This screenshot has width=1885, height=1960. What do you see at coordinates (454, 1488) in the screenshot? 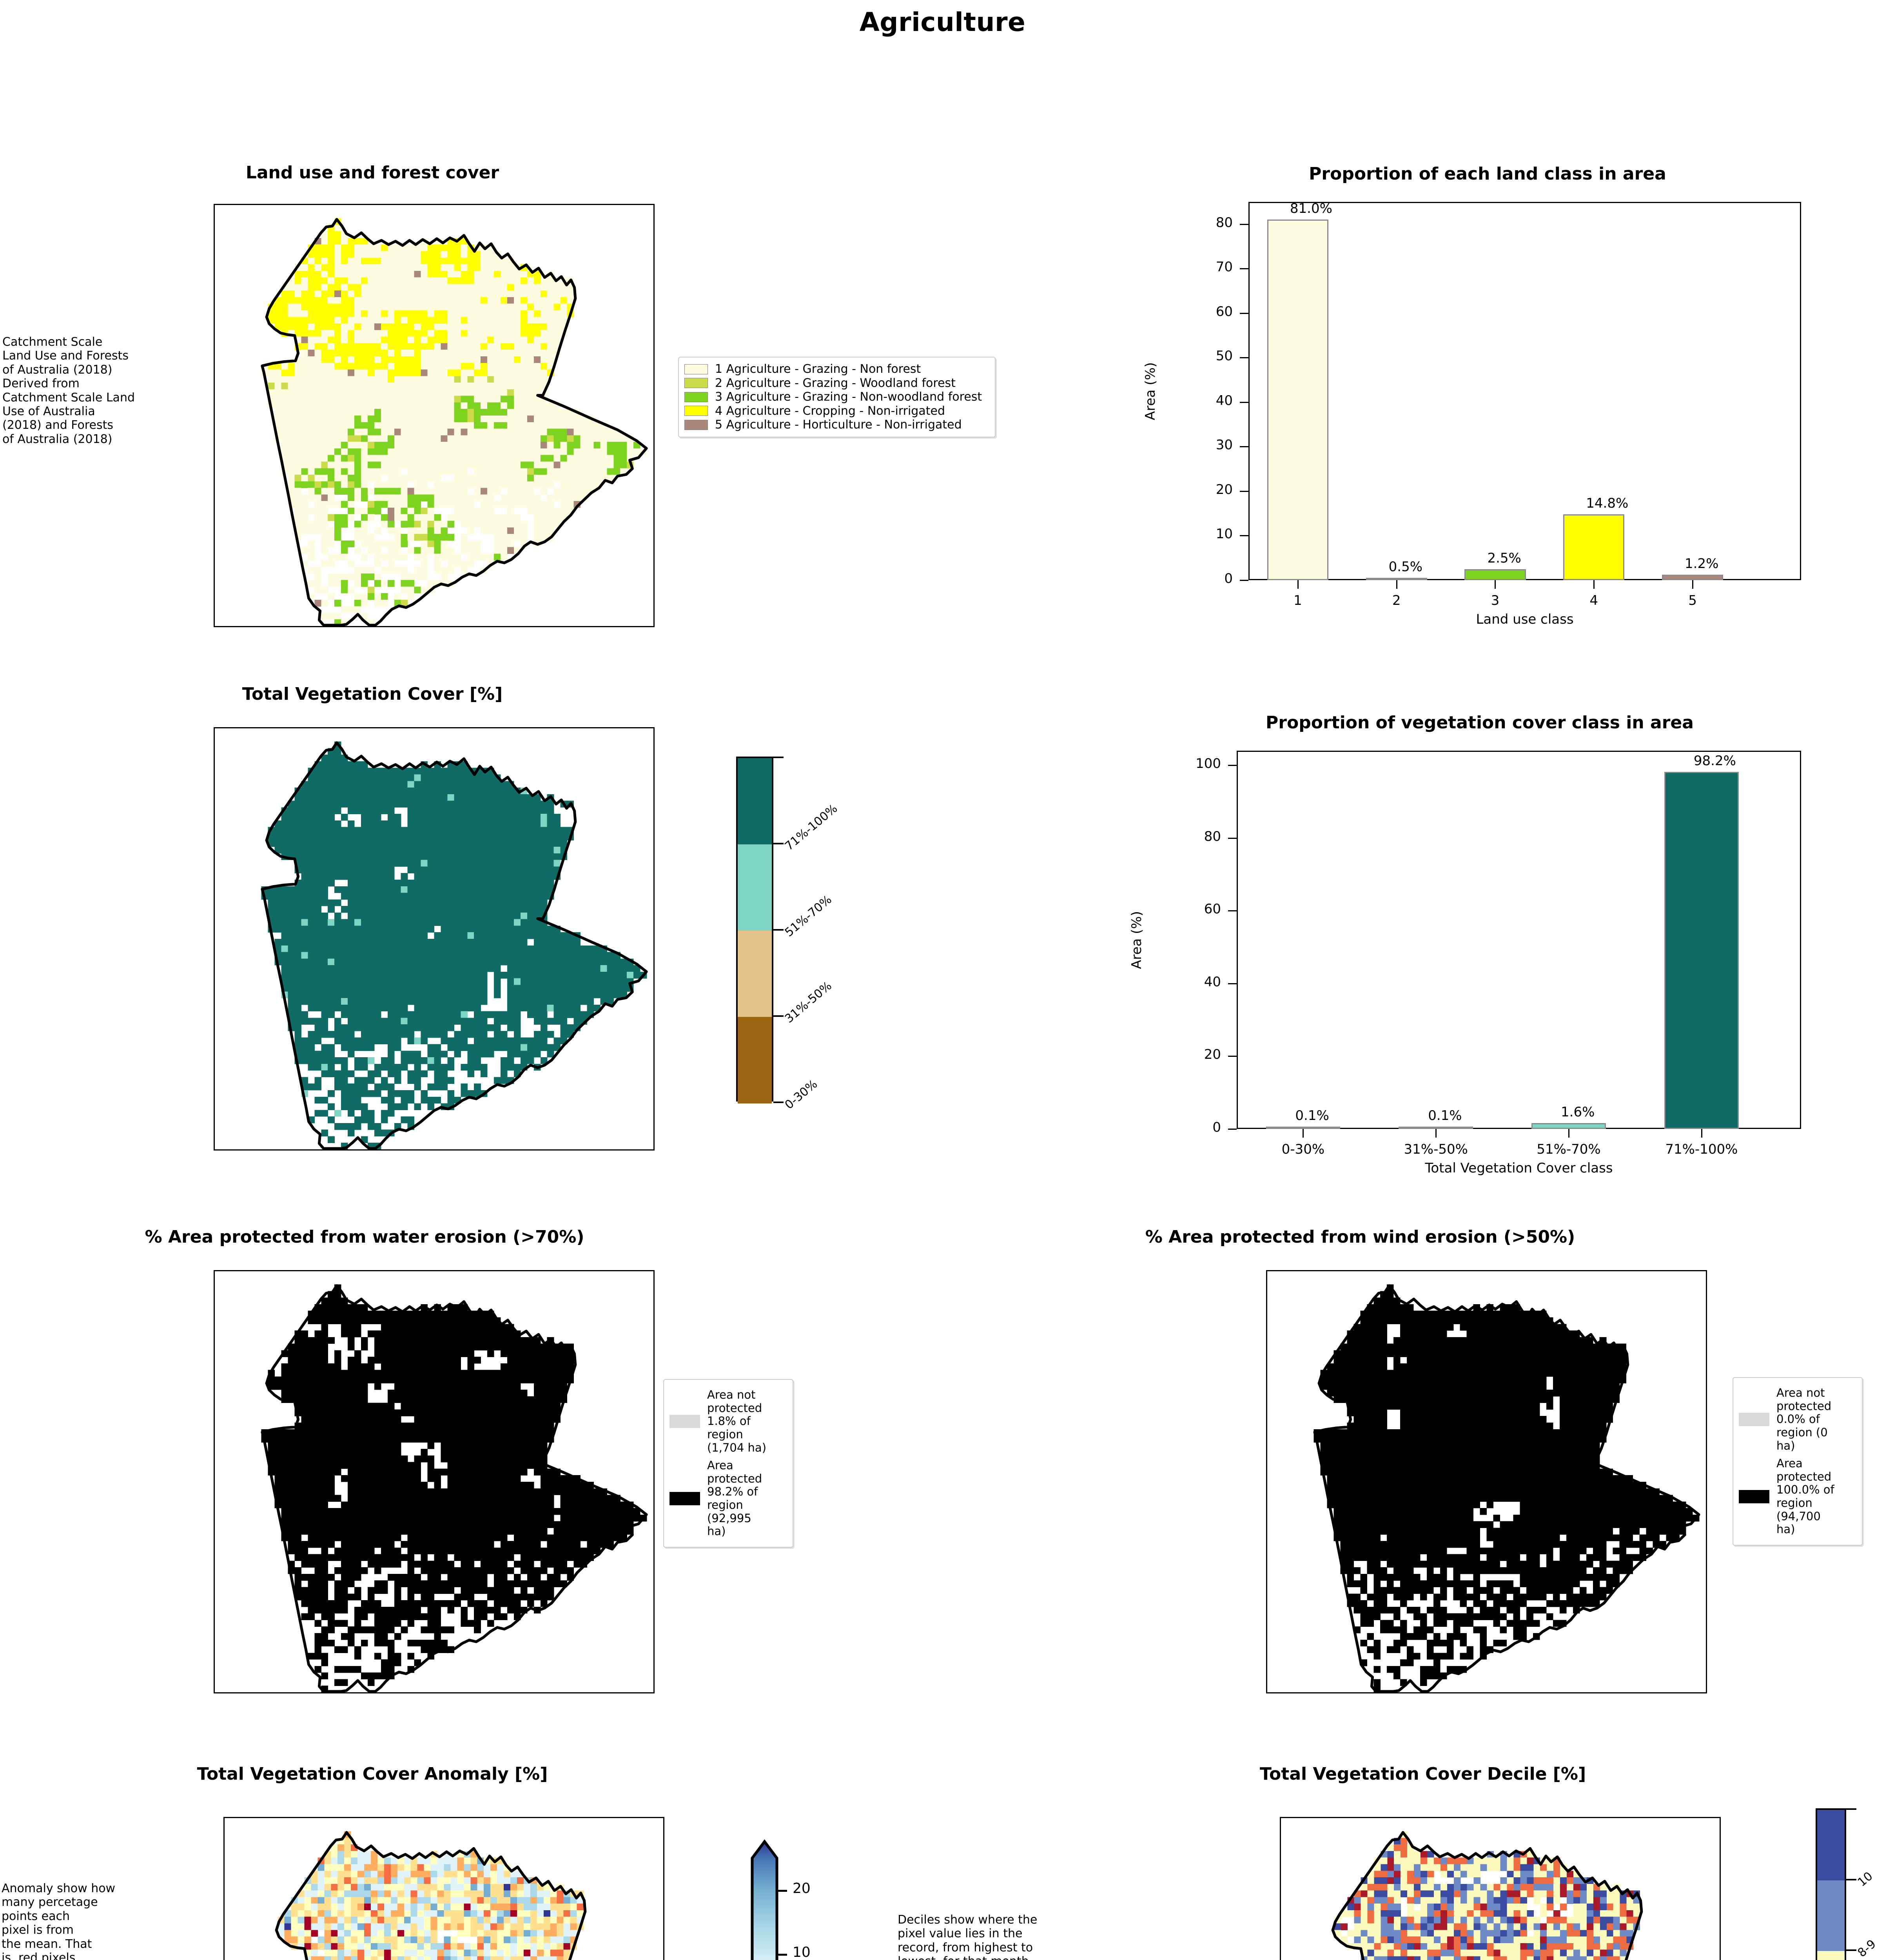
I see `water-erosion-map-svg` at bounding box center [454, 1488].